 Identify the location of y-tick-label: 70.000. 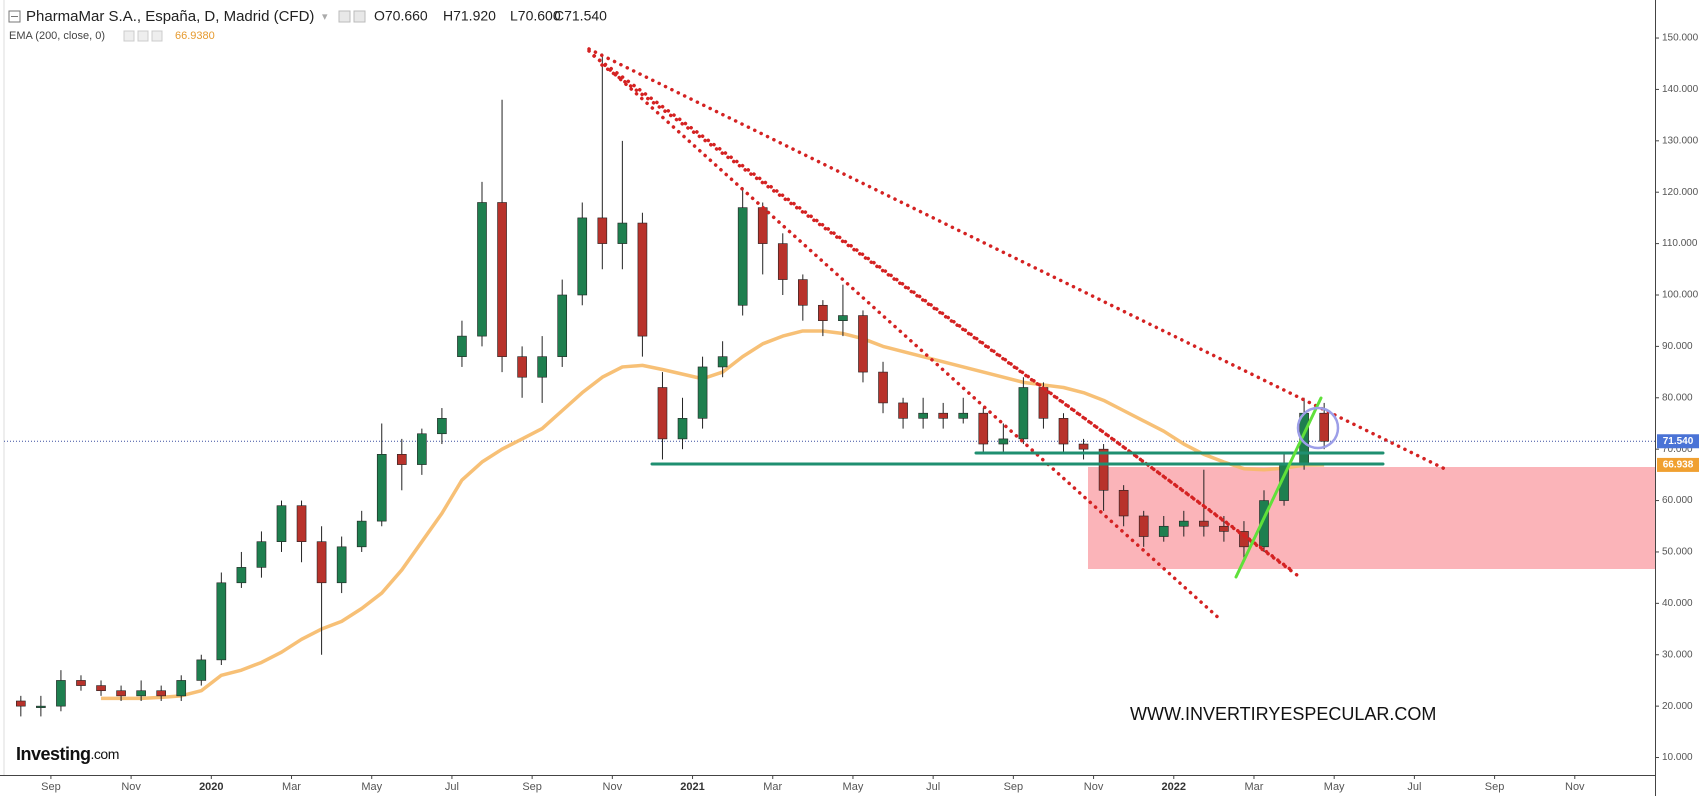
(1677, 449).